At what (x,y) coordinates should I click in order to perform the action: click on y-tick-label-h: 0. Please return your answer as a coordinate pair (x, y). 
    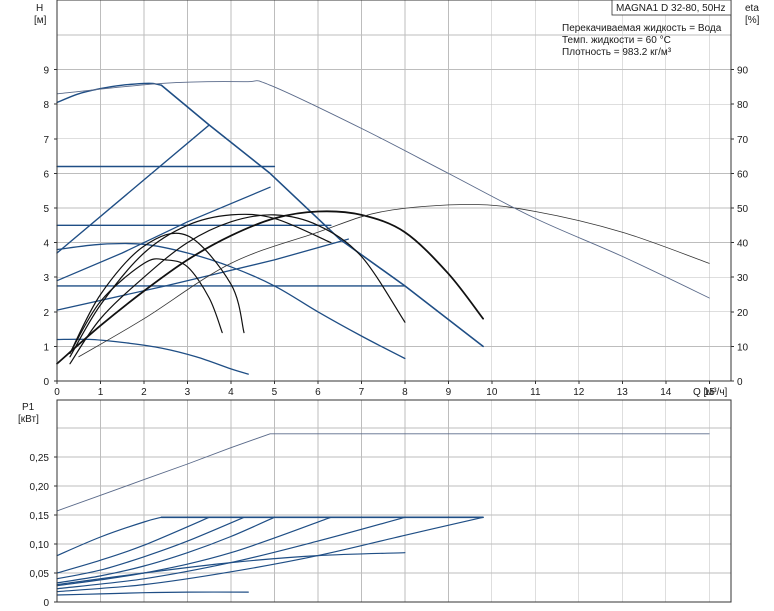
    Looking at the image, I should click on (46, 382).